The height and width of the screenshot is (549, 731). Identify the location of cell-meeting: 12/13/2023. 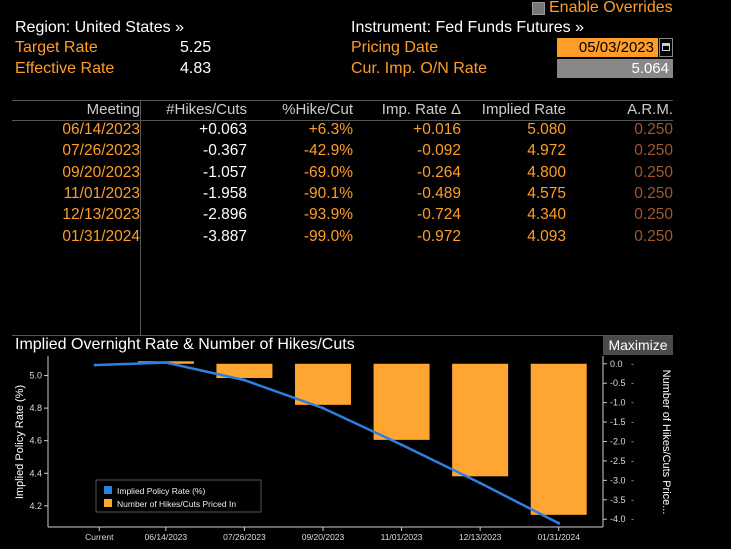
(101, 215).